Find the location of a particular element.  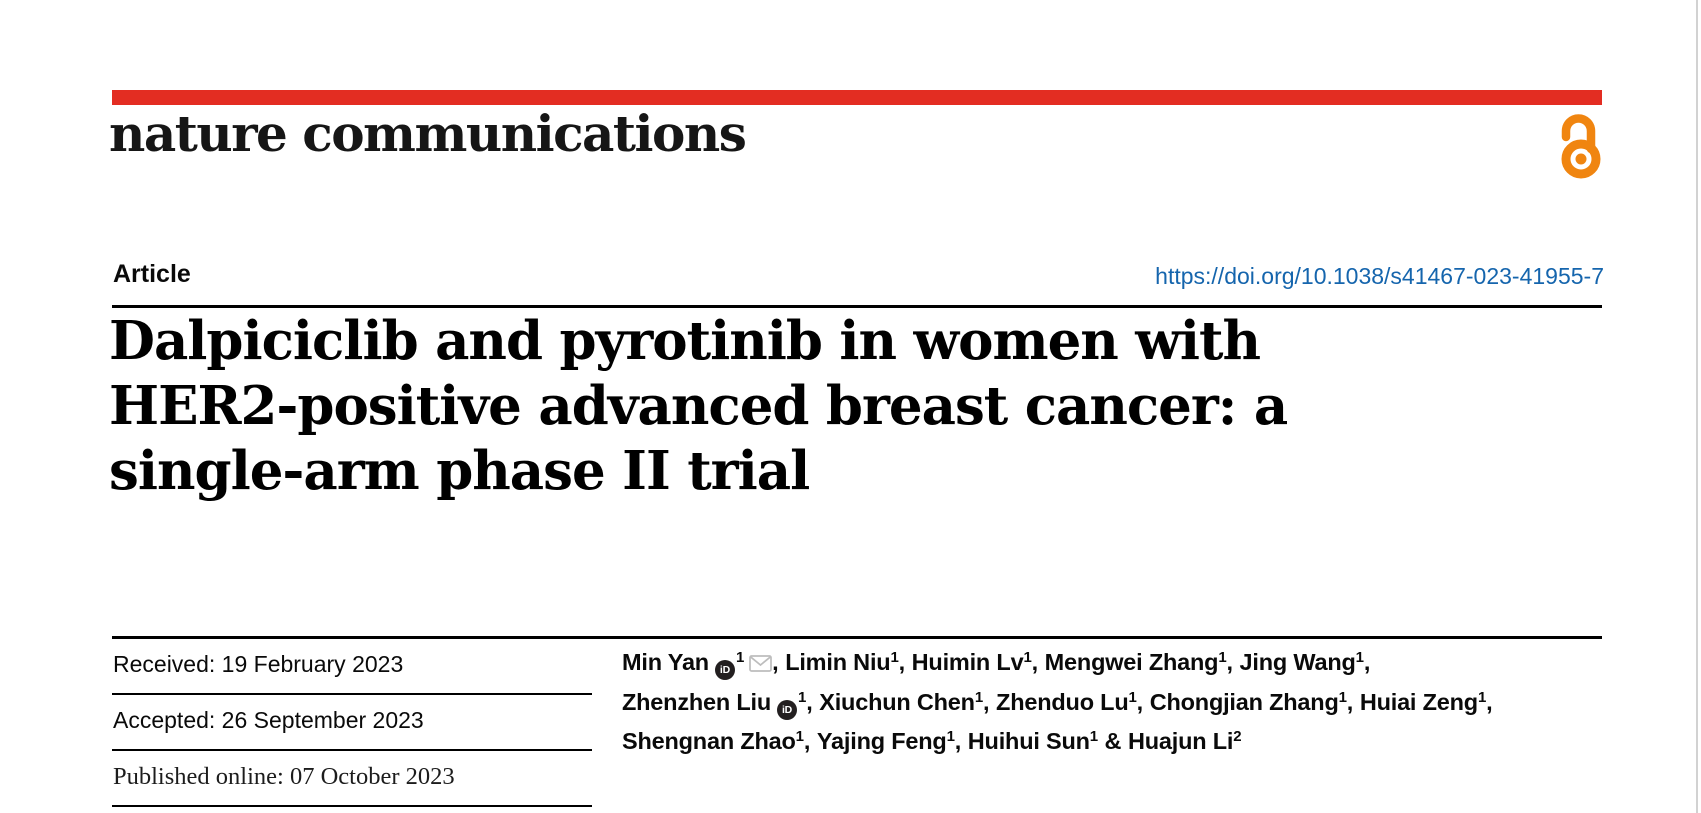

article-title-line: single-arm phase II trial is located at coordinates (459, 471).